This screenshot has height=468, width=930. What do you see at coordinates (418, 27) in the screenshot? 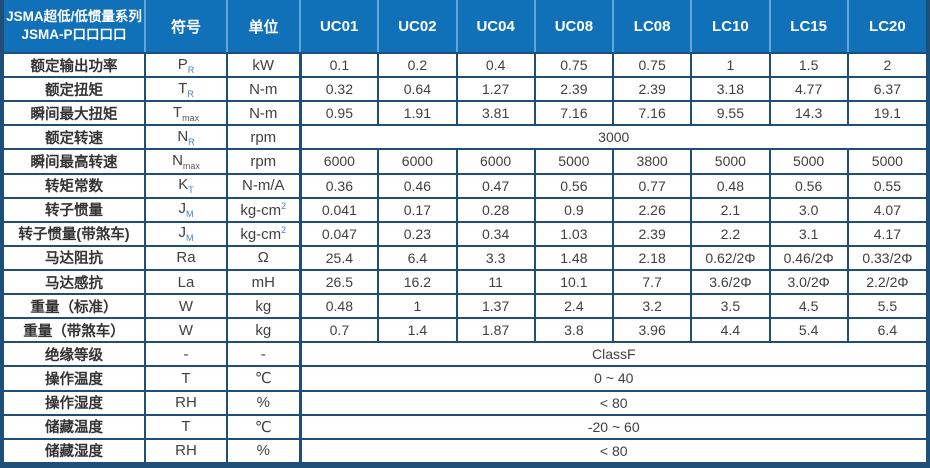
I see `model-column-header-uc02: UC02` at bounding box center [418, 27].